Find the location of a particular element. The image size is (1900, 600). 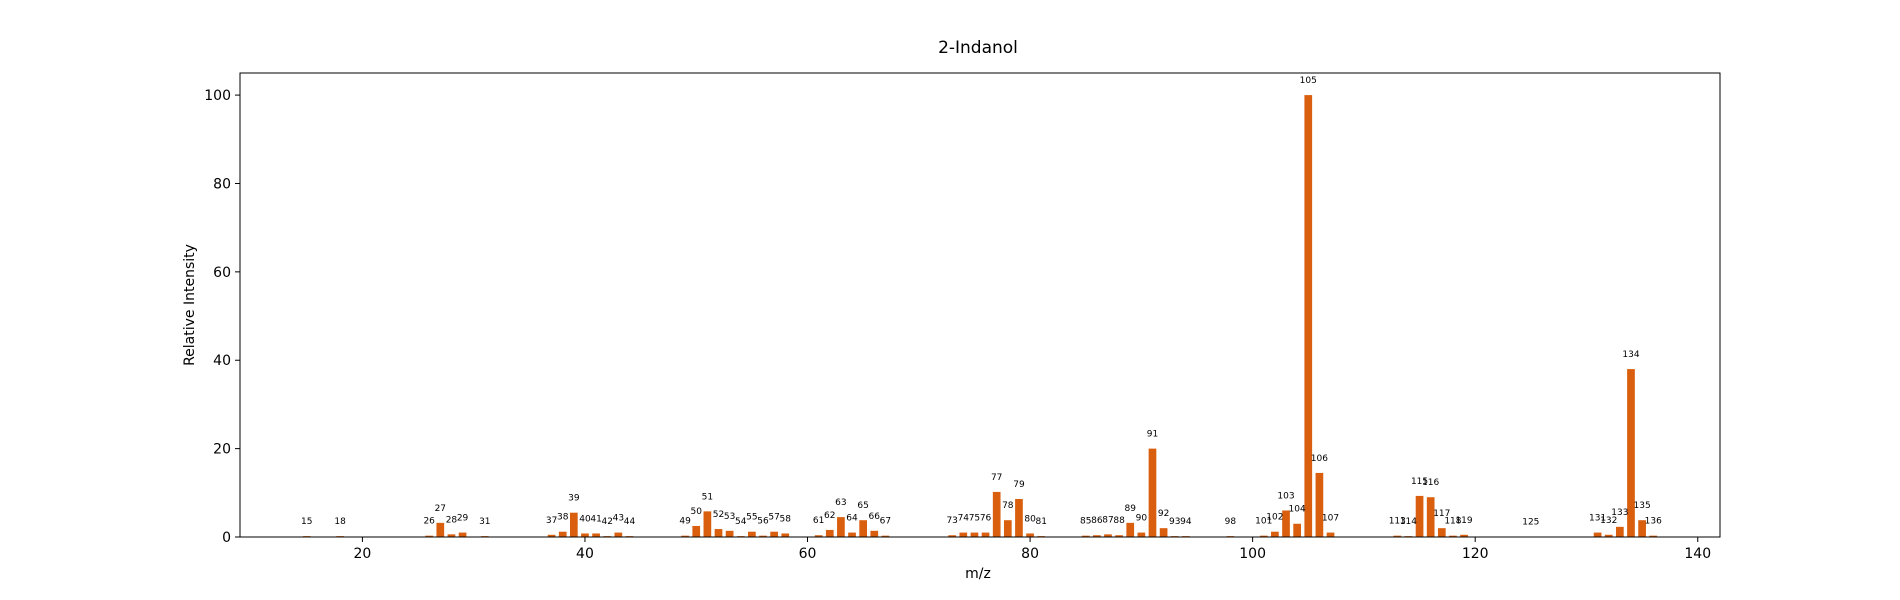

bar-label-mz-85: 85 is located at coordinates (1085, 522).